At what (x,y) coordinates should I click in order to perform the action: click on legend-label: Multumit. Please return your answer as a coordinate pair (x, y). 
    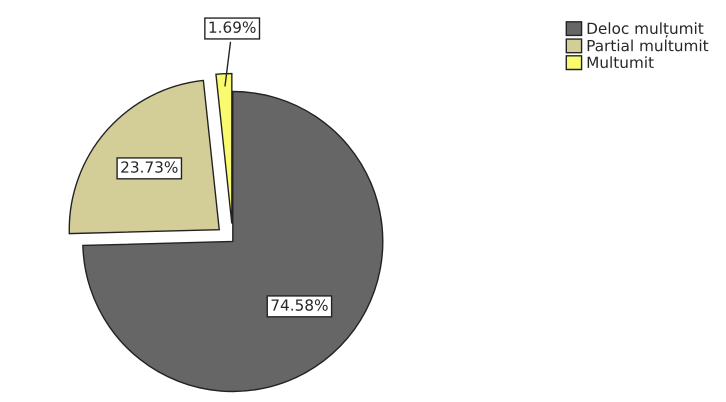
    Looking at the image, I should click on (621, 62).